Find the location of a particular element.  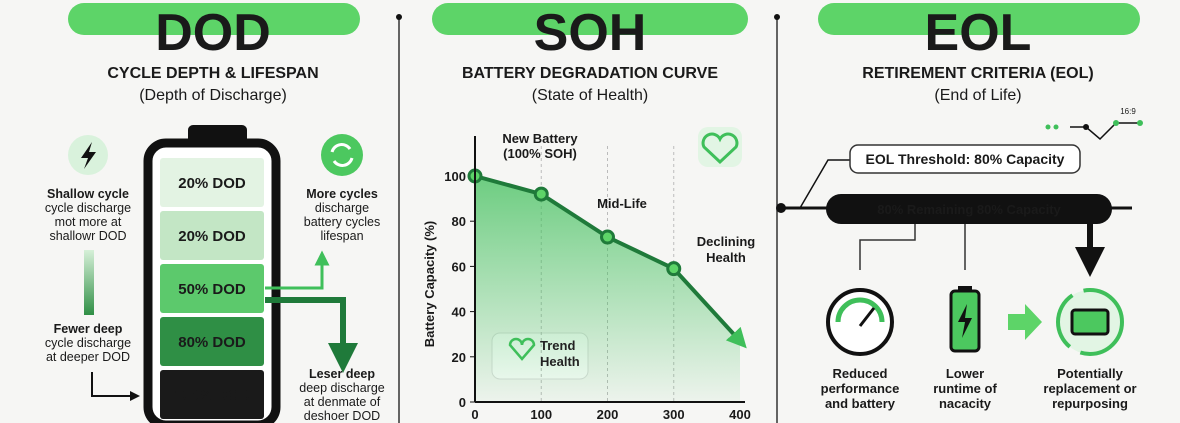

x-tick-label: 300 is located at coordinates (674, 414).